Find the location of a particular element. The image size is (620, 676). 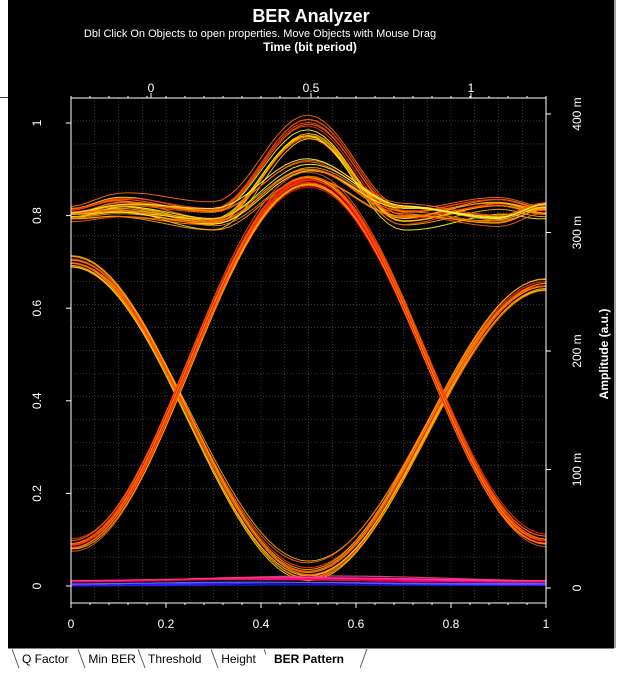

x-tick-label: 1 is located at coordinates (546, 624).